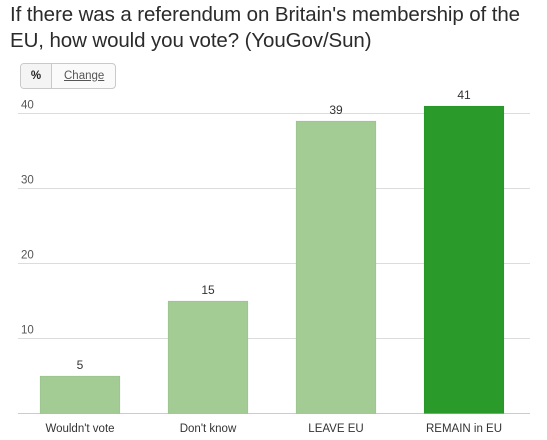 This screenshot has height=440, width=547. What do you see at coordinates (208, 290) in the screenshot?
I see `data-label: 15` at bounding box center [208, 290].